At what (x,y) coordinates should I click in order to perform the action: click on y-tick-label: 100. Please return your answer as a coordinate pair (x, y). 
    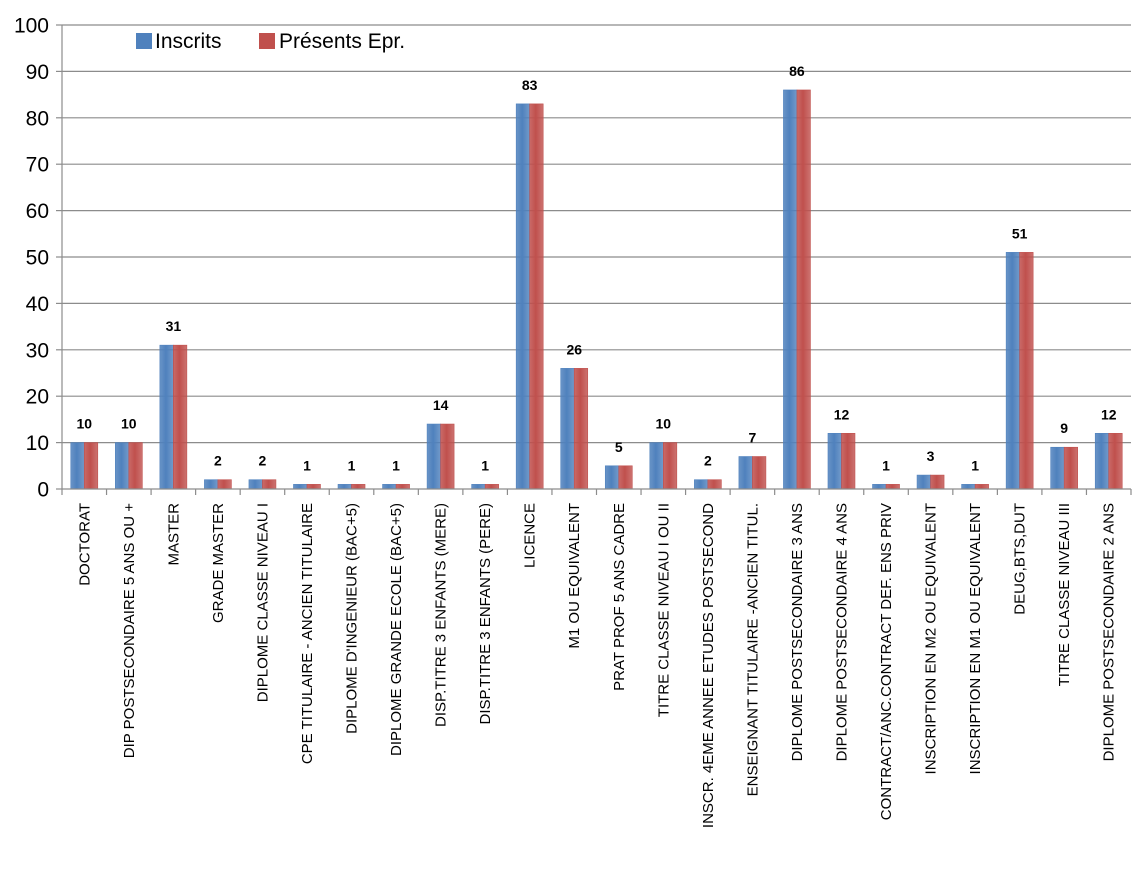
    Looking at the image, I should click on (31, 26).